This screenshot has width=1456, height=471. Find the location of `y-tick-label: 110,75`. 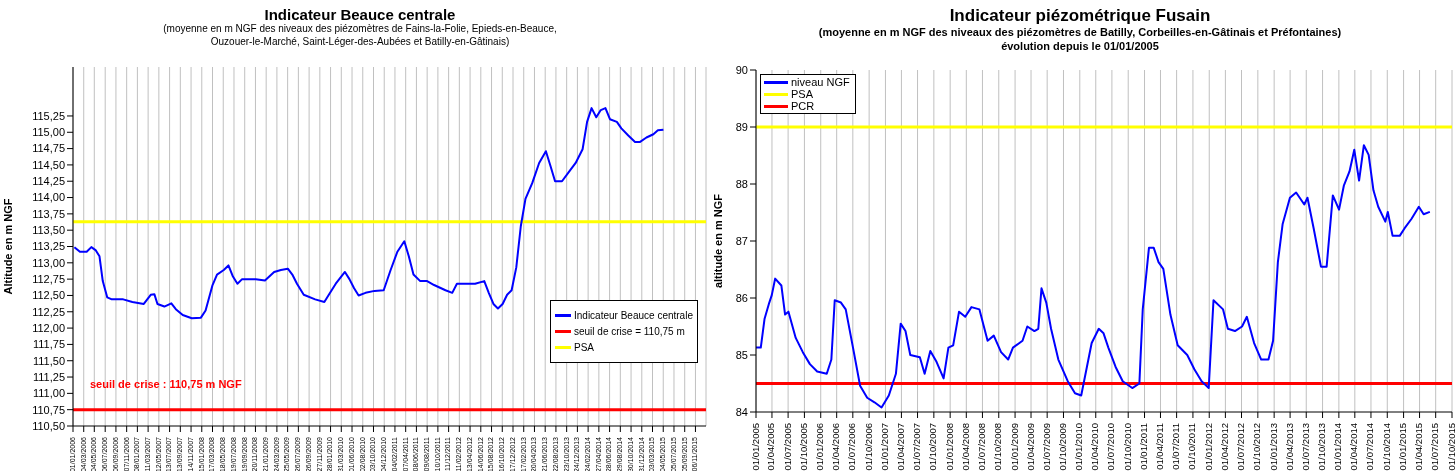

y-tick-label: 110,75 is located at coordinates (48, 409).